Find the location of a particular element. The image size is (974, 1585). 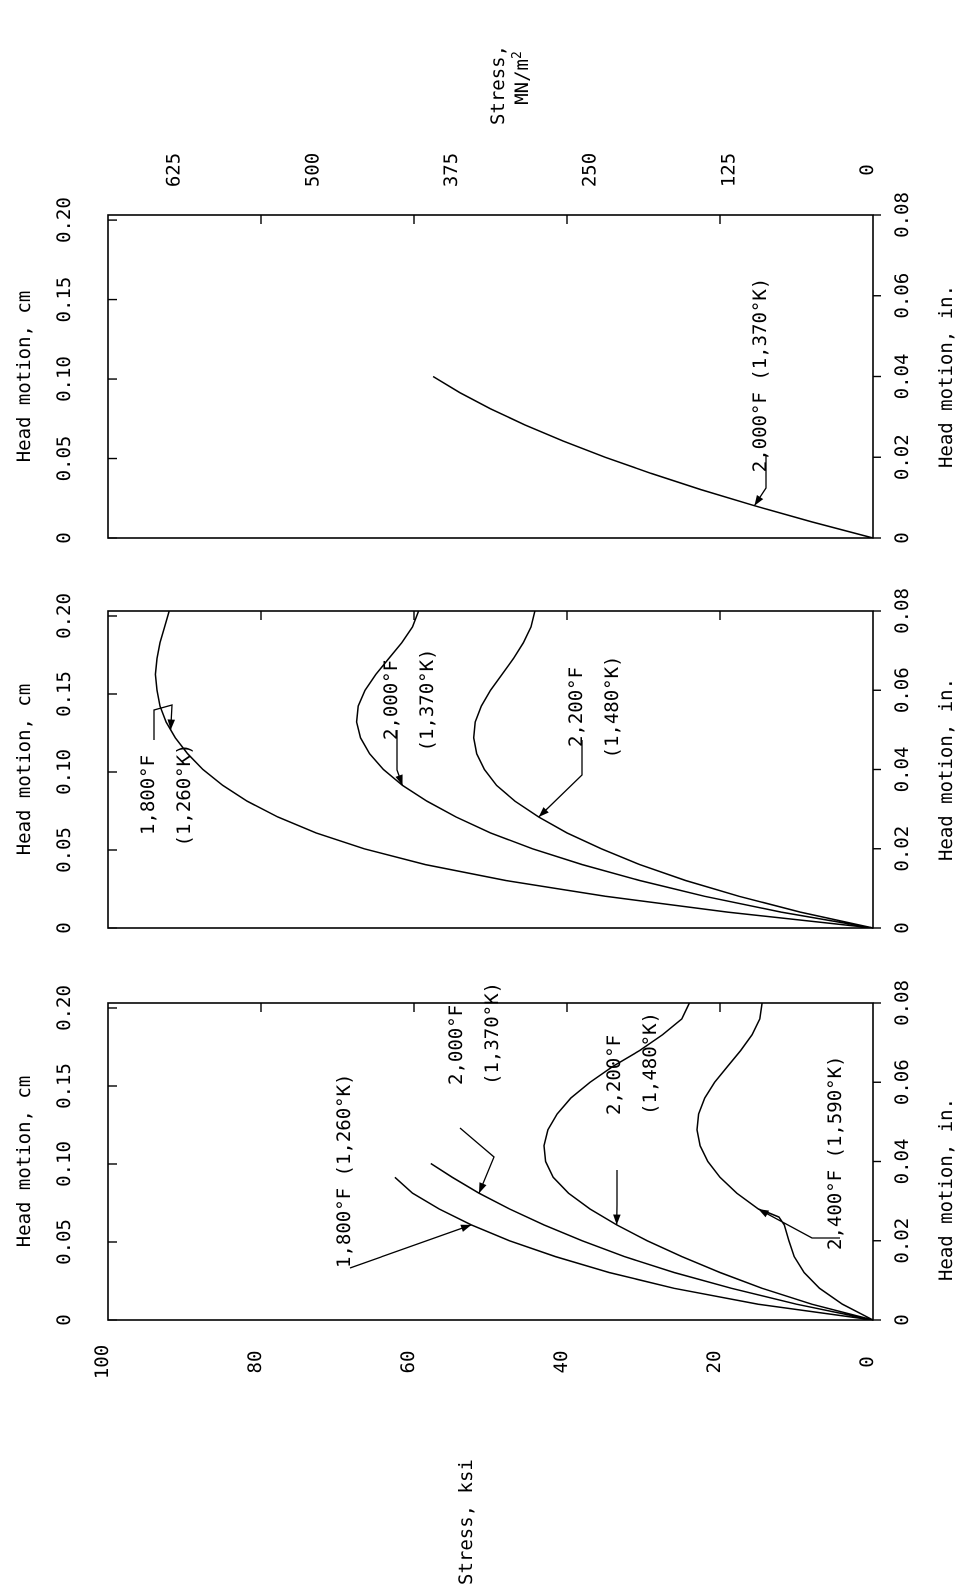

stress-mnm2-unit-label: MN/m2 is located at coordinates (521, 78).